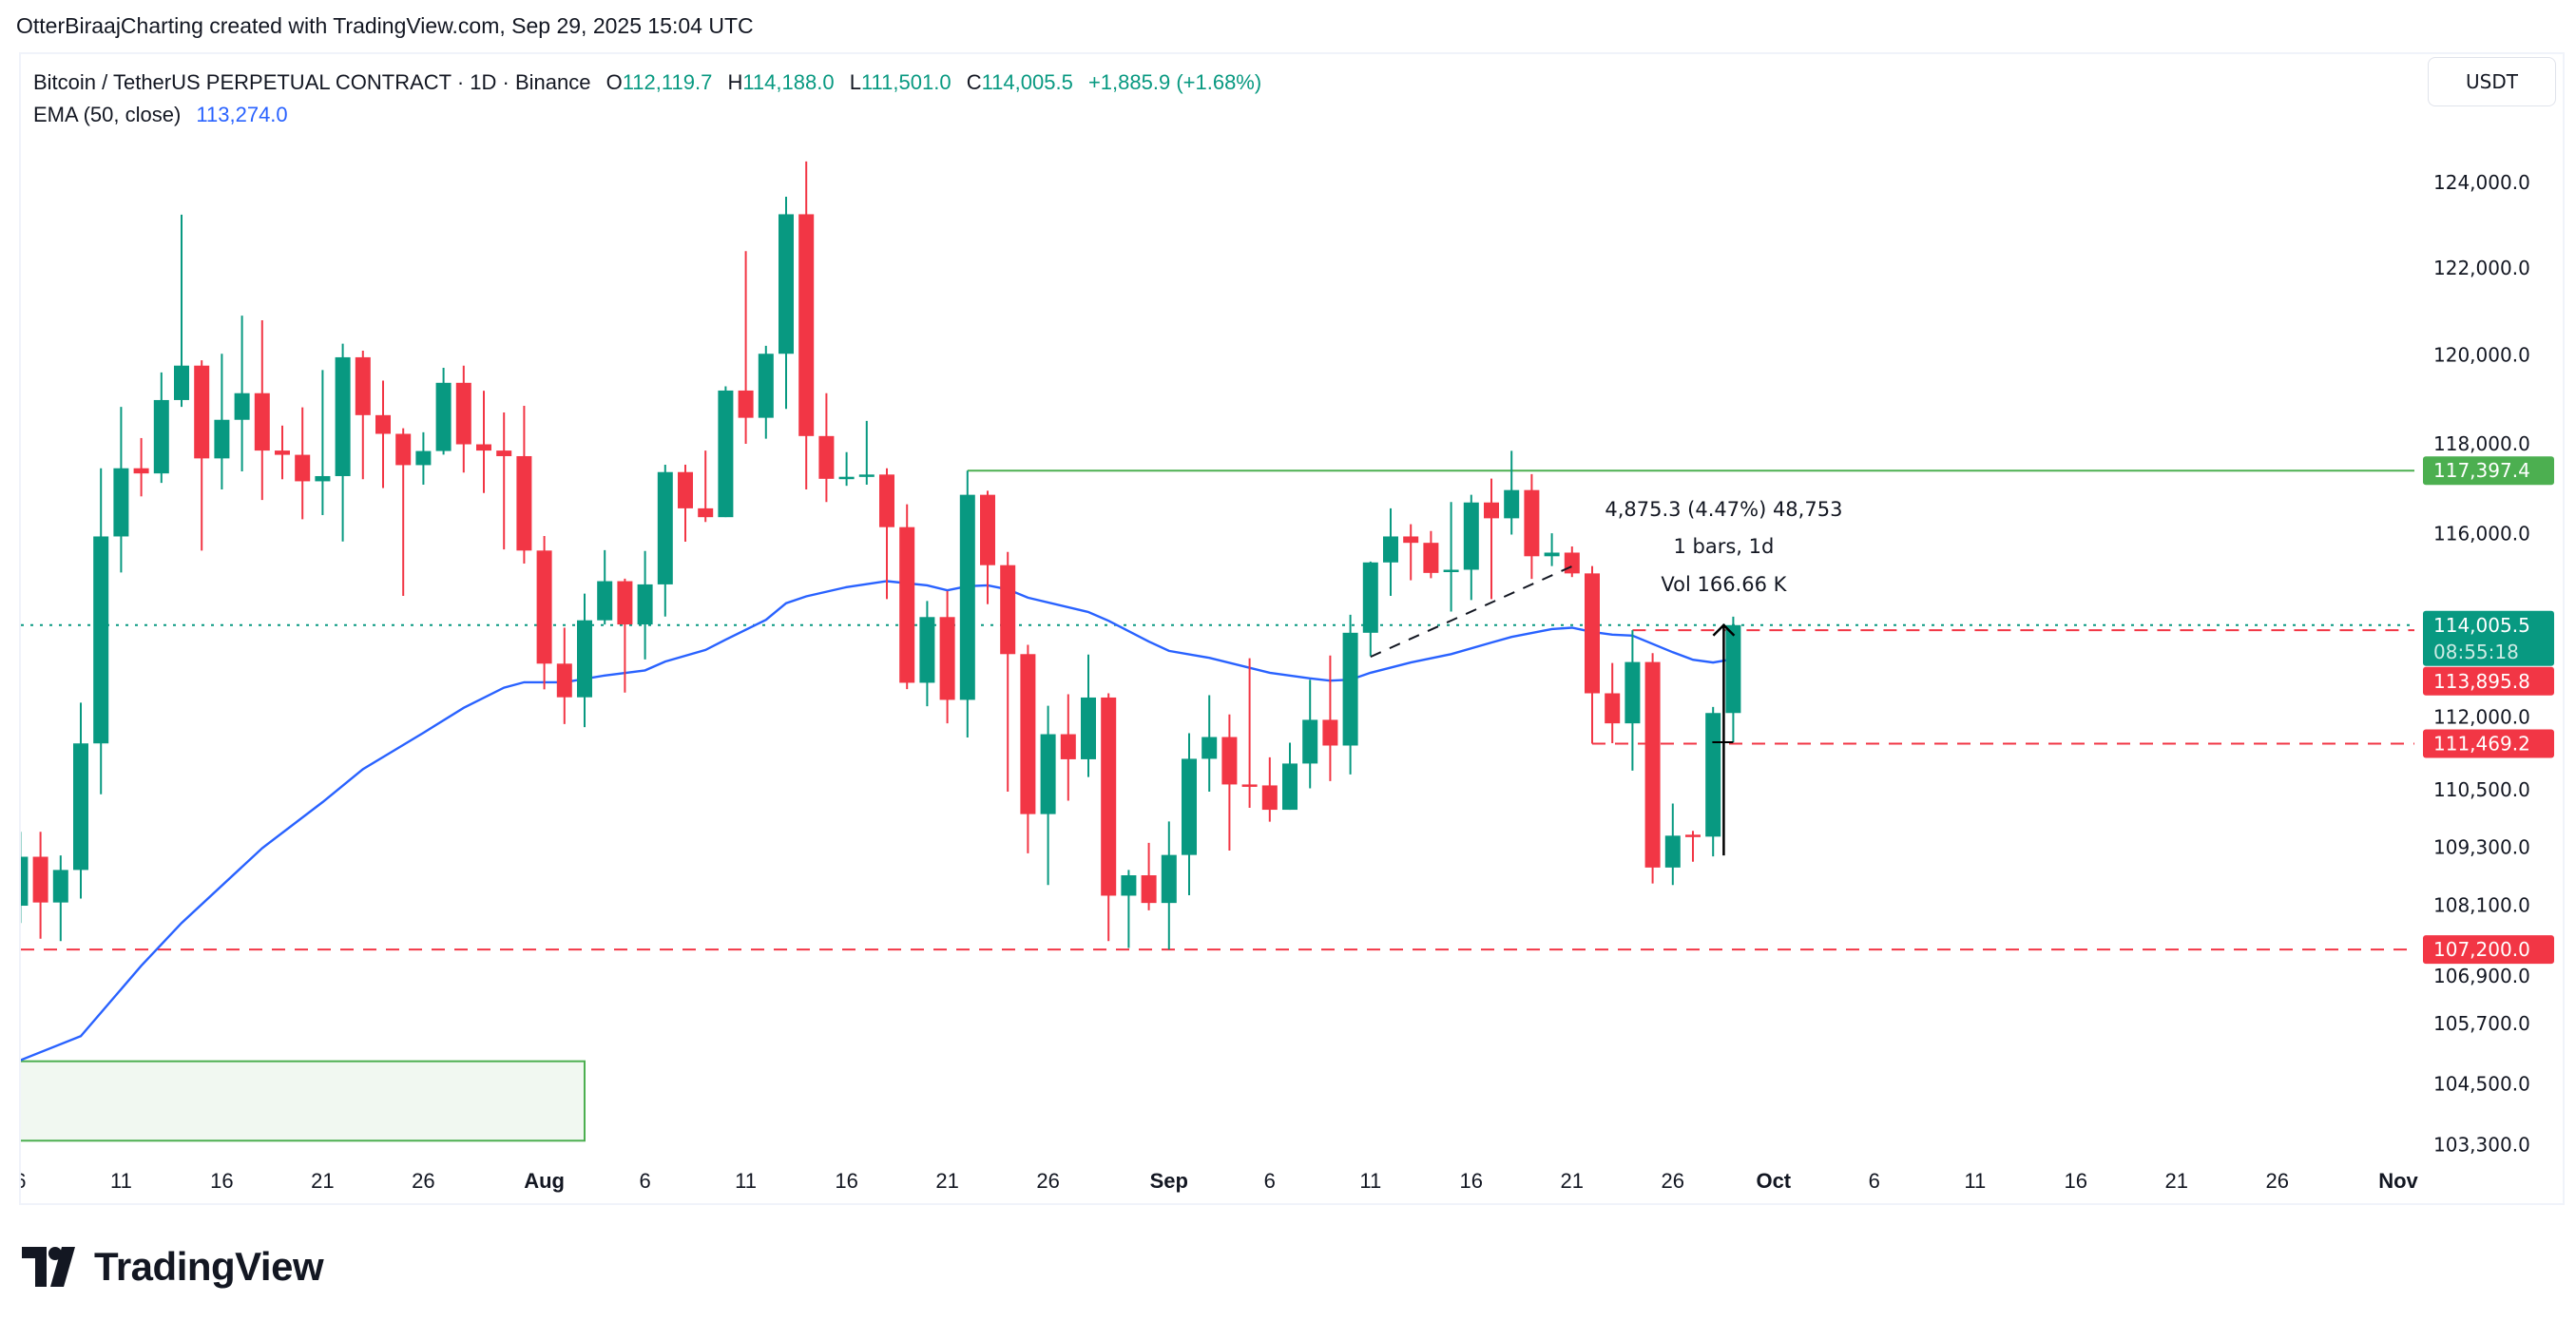  What do you see at coordinates (647, 115) in the screenshot?
I see `ema-legend: EMA (50, close) 113,274.0` at bounding box center [647, 115].